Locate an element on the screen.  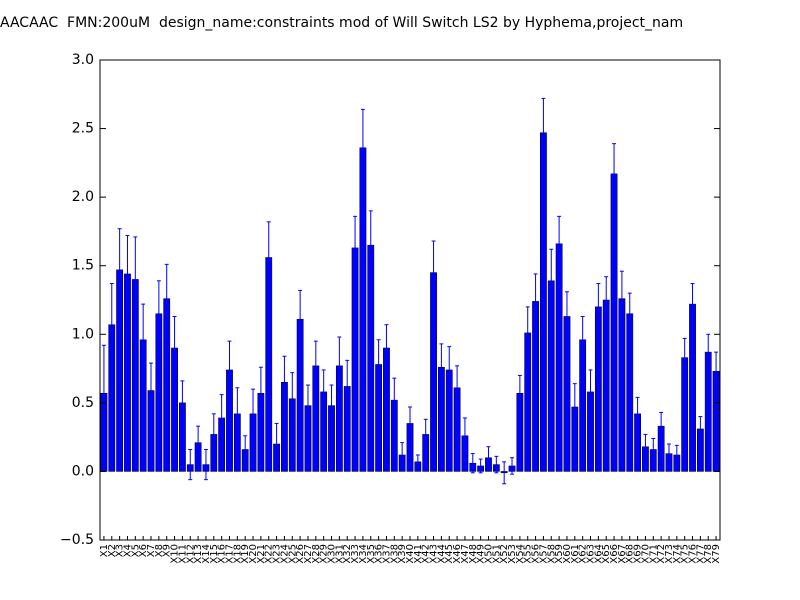
x-tick-label: X8 is located at coordinates (159, 550).